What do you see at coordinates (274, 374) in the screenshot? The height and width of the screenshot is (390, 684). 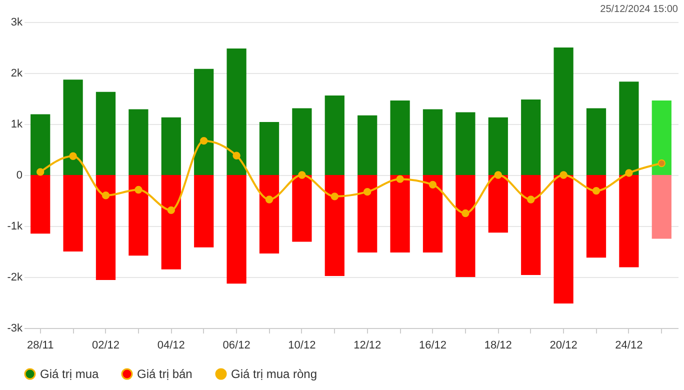 I see `legend-label: Giá trị mua ròng` at bounding box center [274, 374].